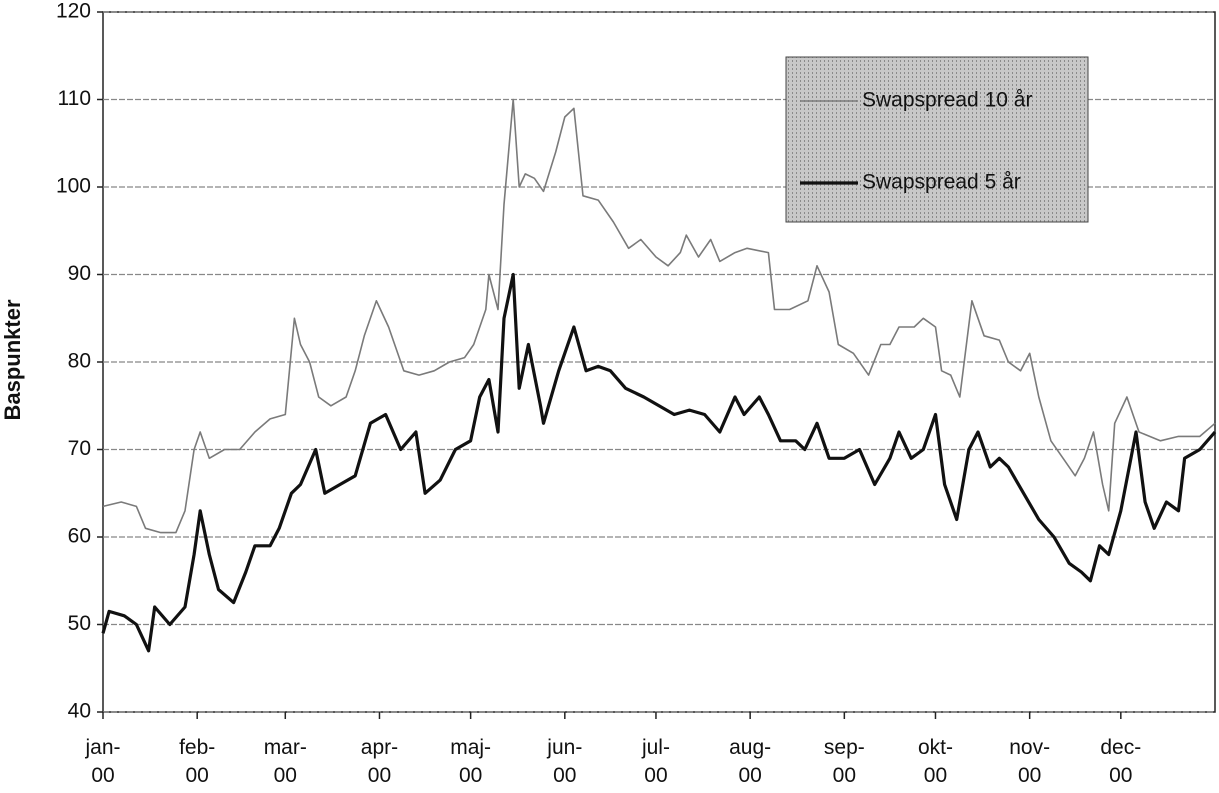  I want to click on legend-label: Swapspread 5 år, so click(941, 182).